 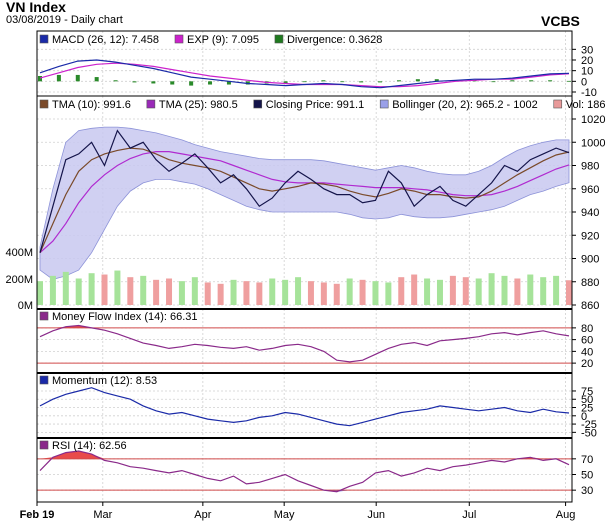 What do you see at coordinates (587, 476) in the screenshot?
I see `rsi-axis-tick-label: 50` at bounding box center [587, 476].